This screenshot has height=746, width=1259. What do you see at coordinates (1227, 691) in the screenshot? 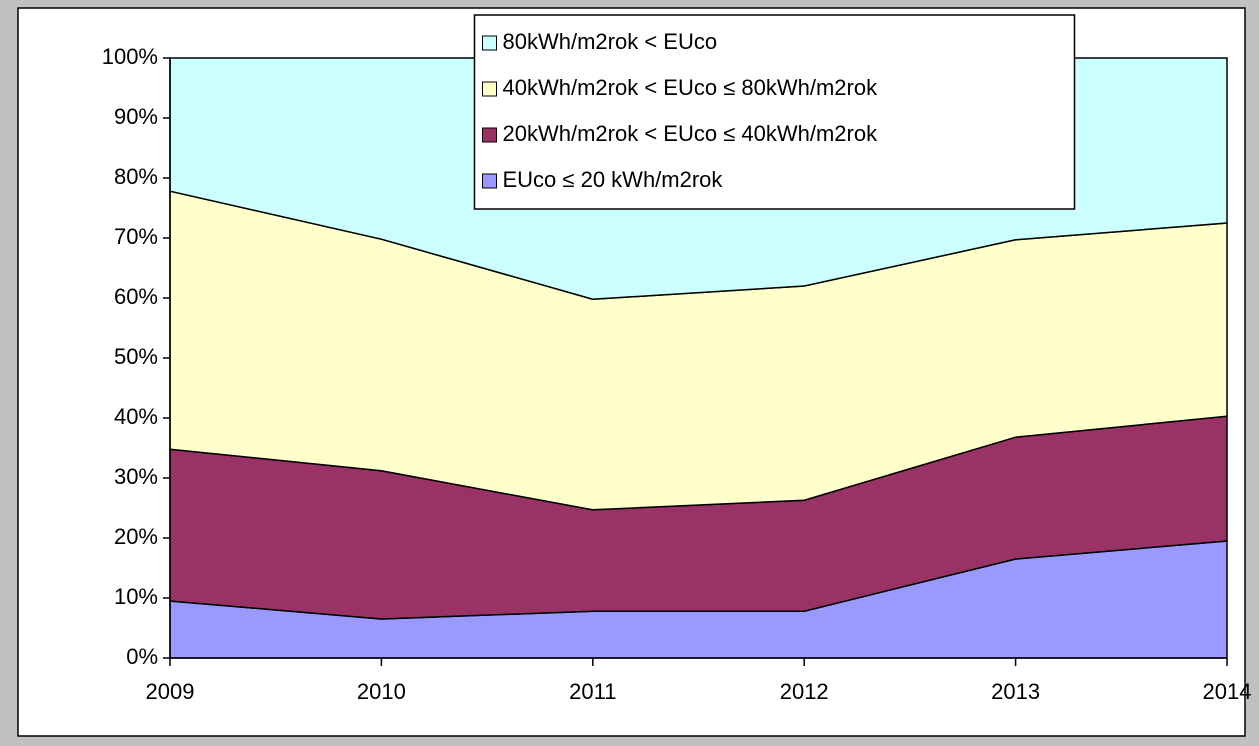
I see `x-tick-label: 2014` at bounding box center [1227, 691].